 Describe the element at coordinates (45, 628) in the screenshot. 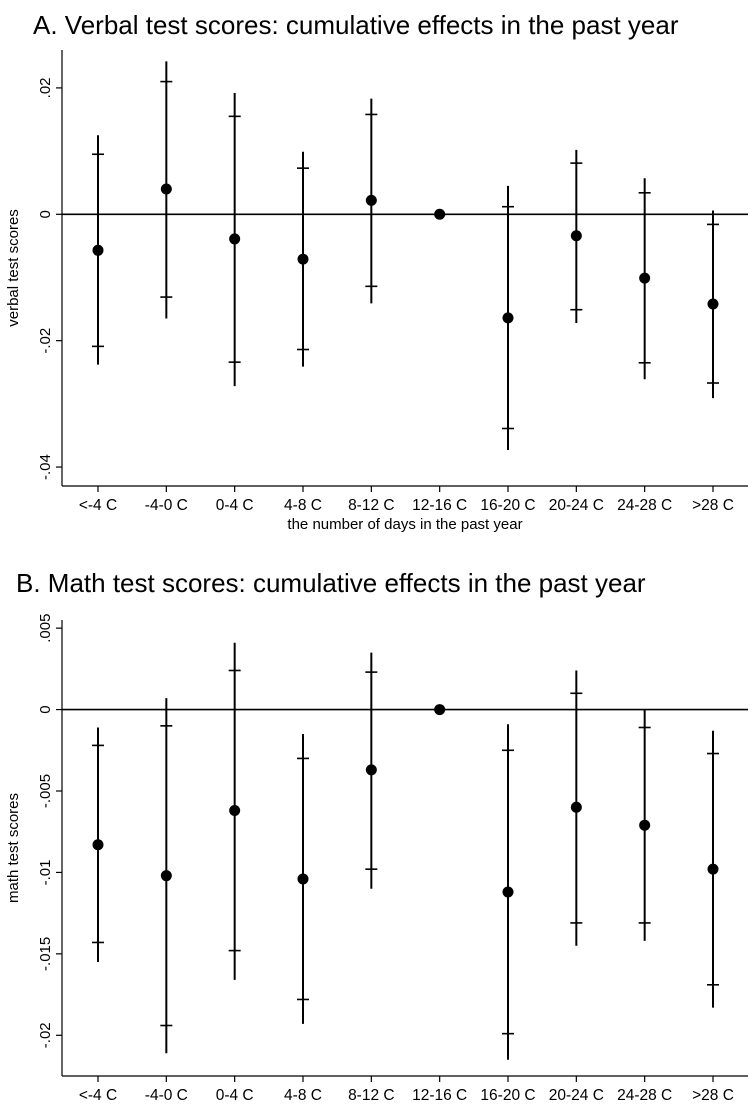

I see `y-tick-label: .005` at that location.